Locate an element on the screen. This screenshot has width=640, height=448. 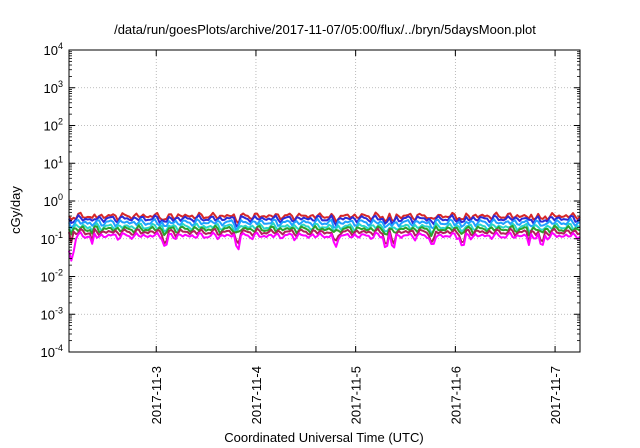
x-tick-label: 2017-11-3 is located at coordinates (156, 395).